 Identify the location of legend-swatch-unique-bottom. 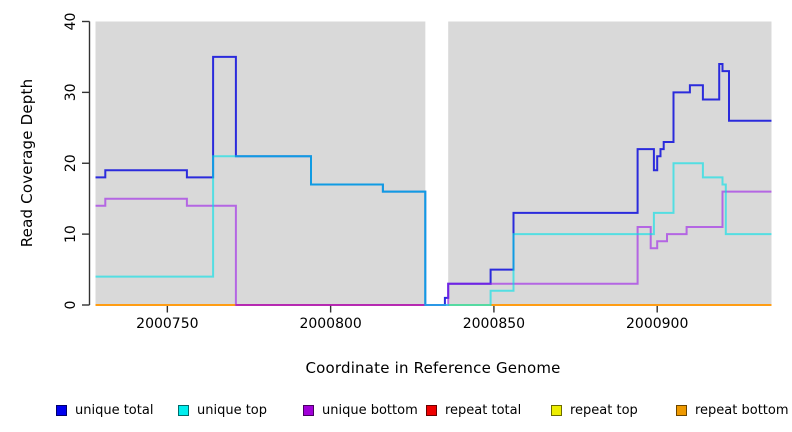
(308, 410).